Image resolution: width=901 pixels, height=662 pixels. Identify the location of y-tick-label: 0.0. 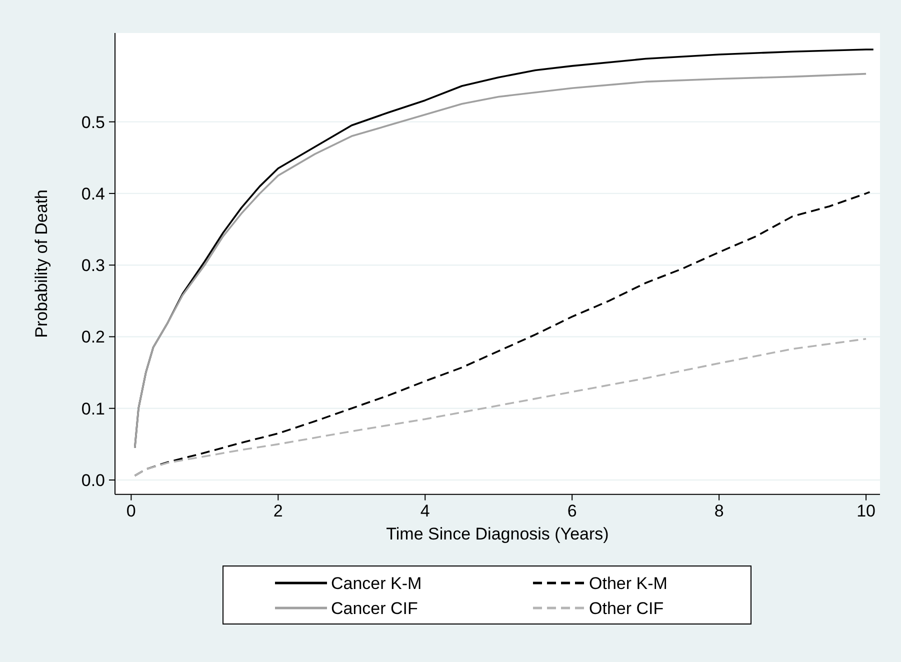
(93, 480).